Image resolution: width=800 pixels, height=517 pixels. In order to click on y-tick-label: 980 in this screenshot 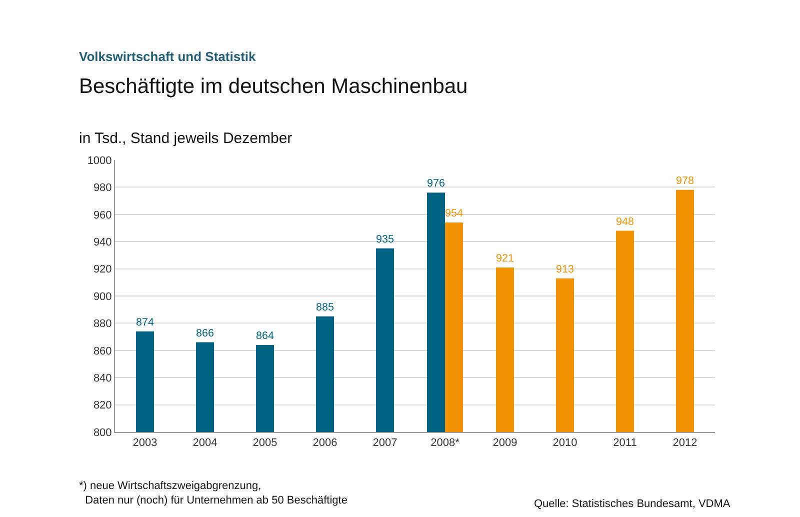, I will do `click(102, 188)`.